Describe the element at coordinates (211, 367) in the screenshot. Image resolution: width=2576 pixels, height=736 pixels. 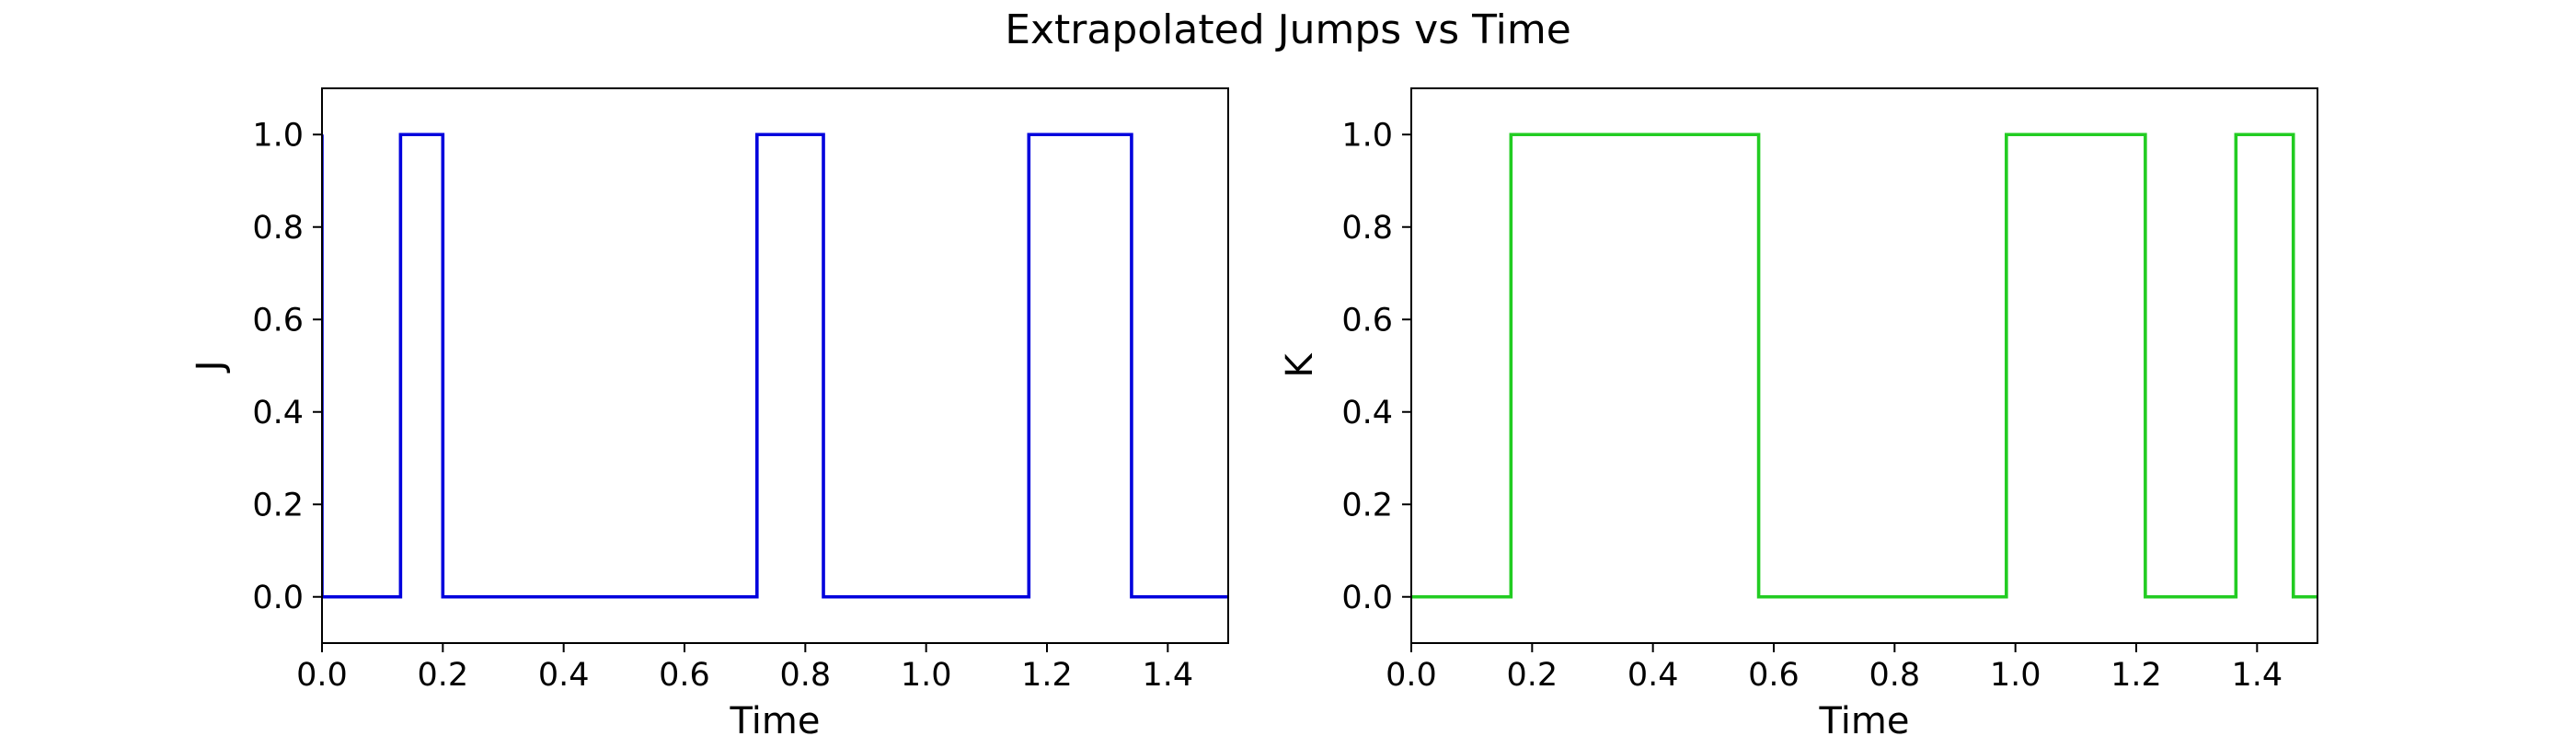
I see `y-axis-label: J` at that location.